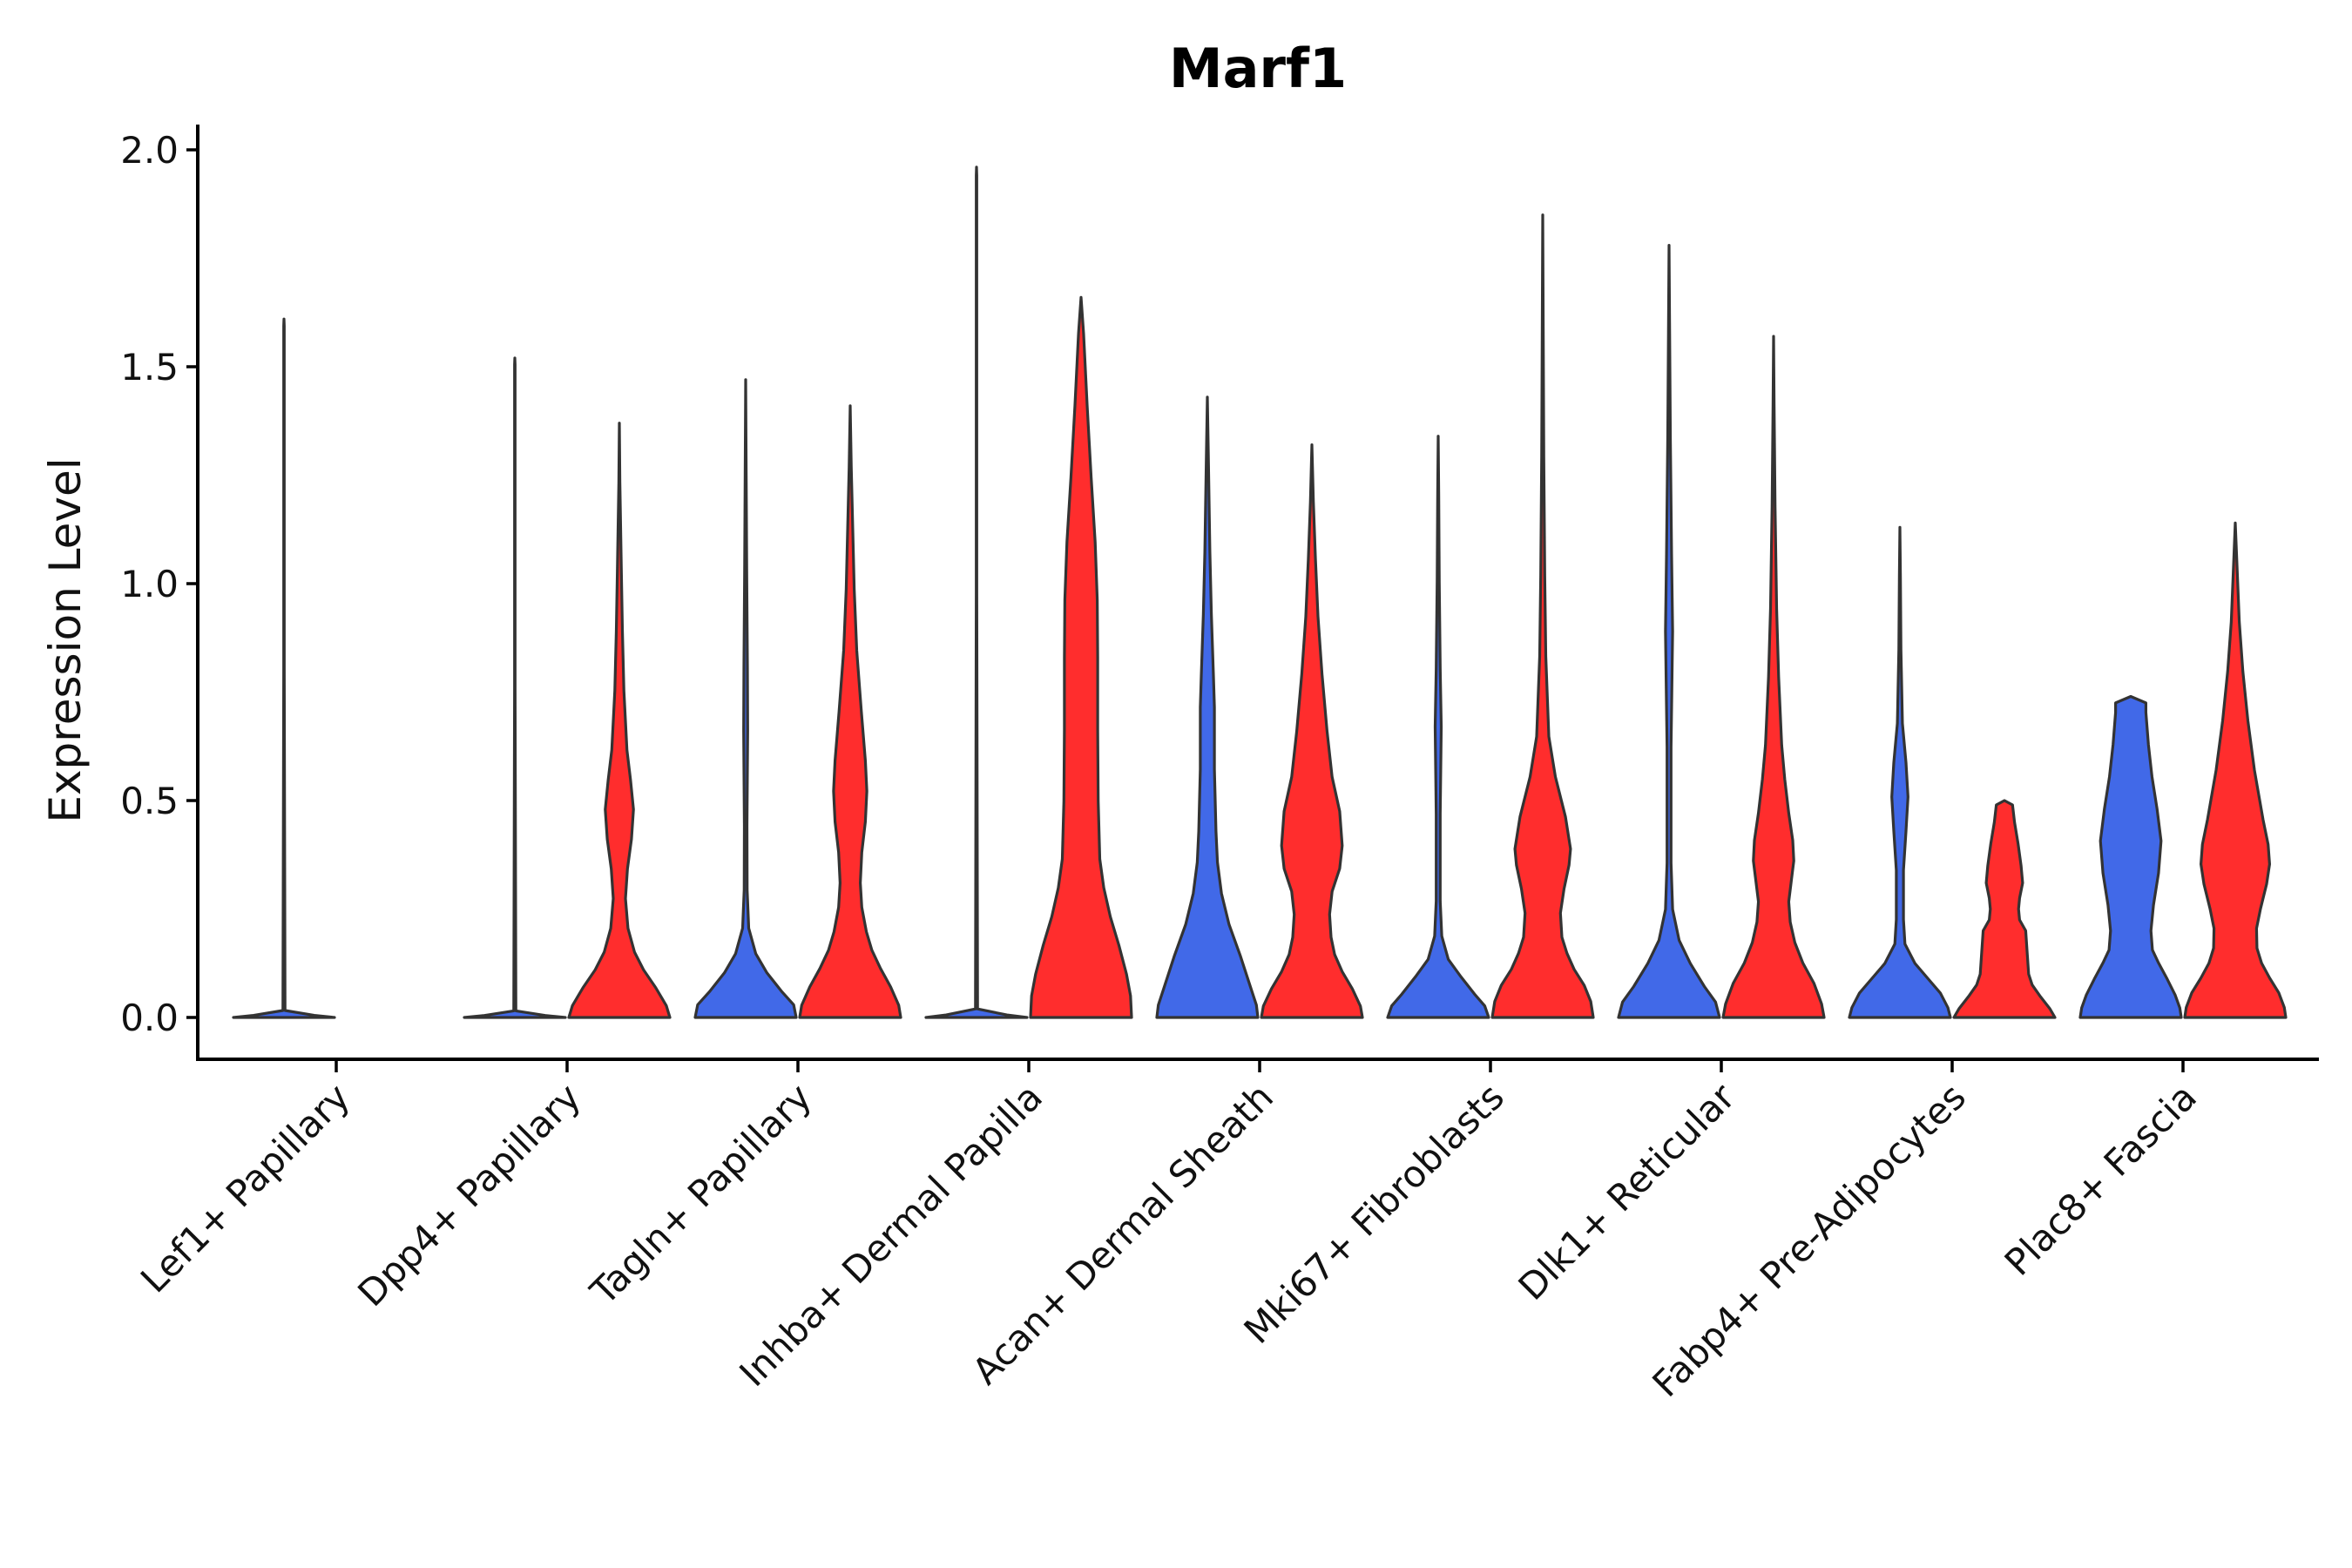  What do you see at coordinates (66, 639) in the screenshot?
I see `y-axis-label: Expression Level` at bounding box center [66, 639].